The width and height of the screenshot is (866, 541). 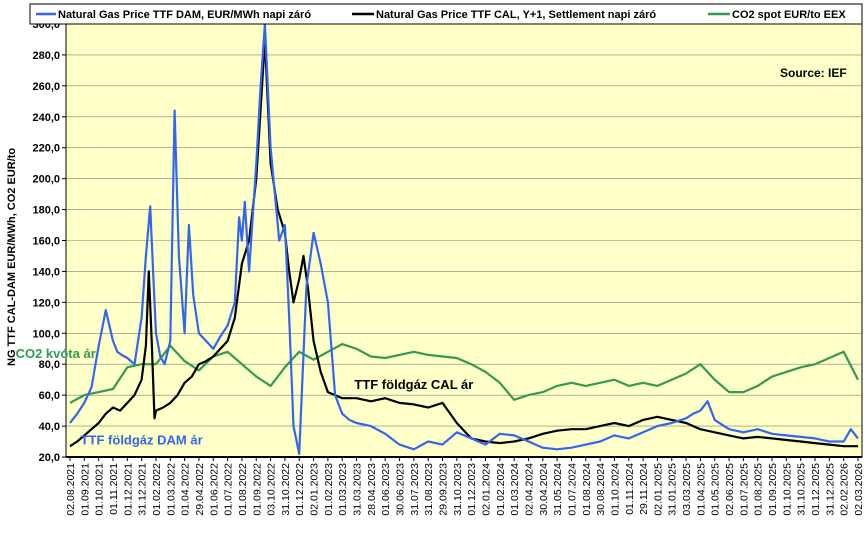 What do you see at coordinates (787, 489) in the screenshot?
I see `x-tick-label: 01.10.2025` at bounding box center [787, 489].